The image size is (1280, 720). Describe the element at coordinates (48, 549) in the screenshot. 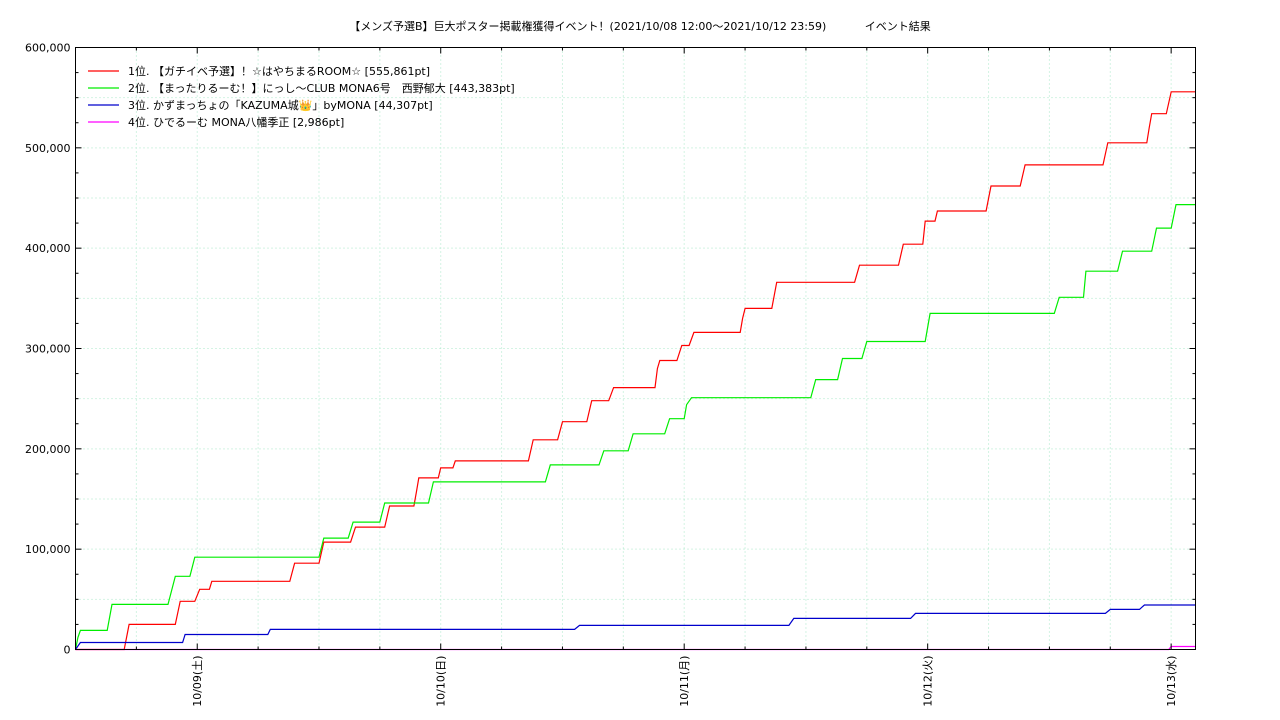

I see `y-tick-label: 100,000` at that location.